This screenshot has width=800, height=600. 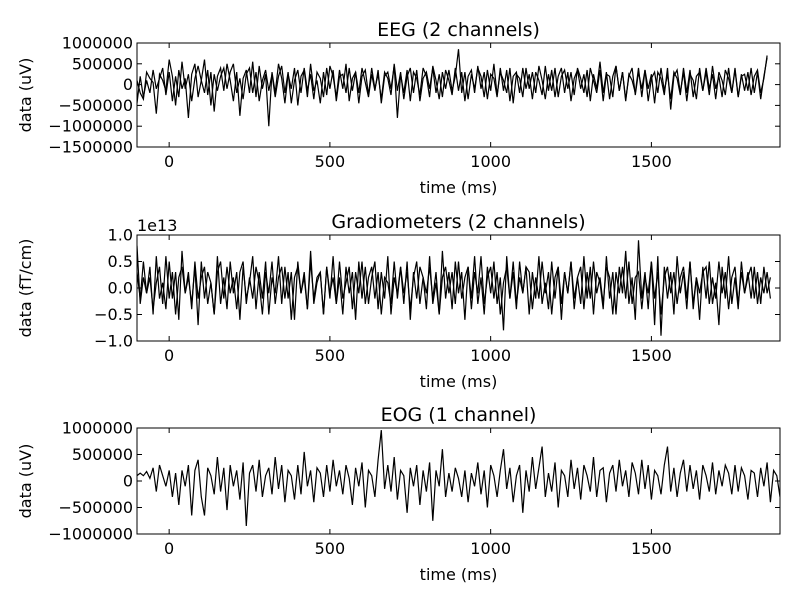 What do you see at coordinates (120, 235) in the screenshot?
I see `y-tick-label: 1.0` at bounding box center [120, 235].